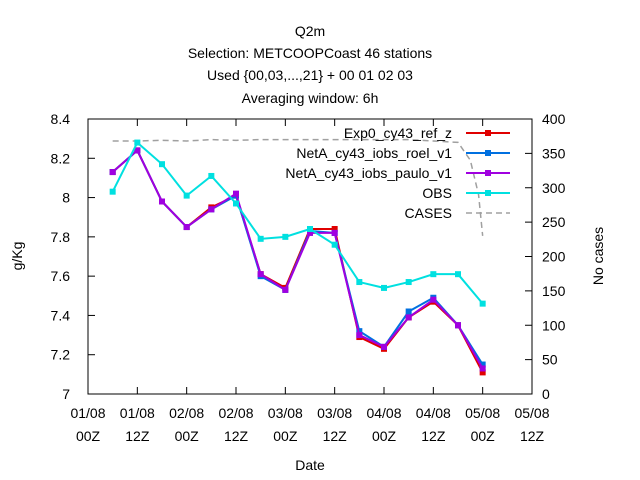 This screenshot has height=480, width=640. Describe the element at coordinates (546, 394) in the screenshot. I see `y2-tick-label: 0` at that location.